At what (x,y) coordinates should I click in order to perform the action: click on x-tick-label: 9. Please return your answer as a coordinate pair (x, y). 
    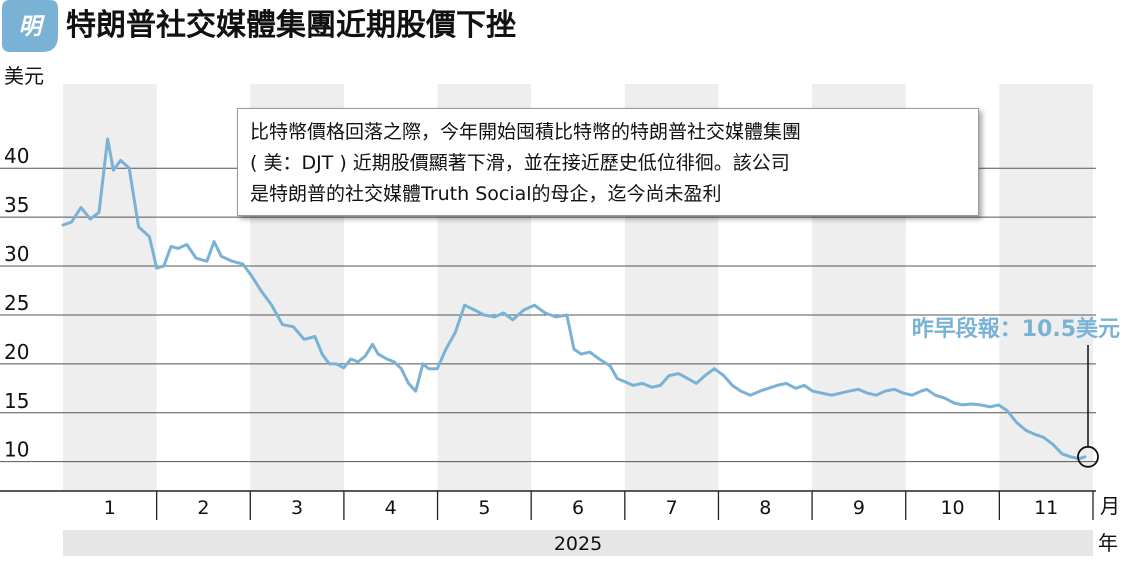
    Looking at the image, I should click on (859, 508).